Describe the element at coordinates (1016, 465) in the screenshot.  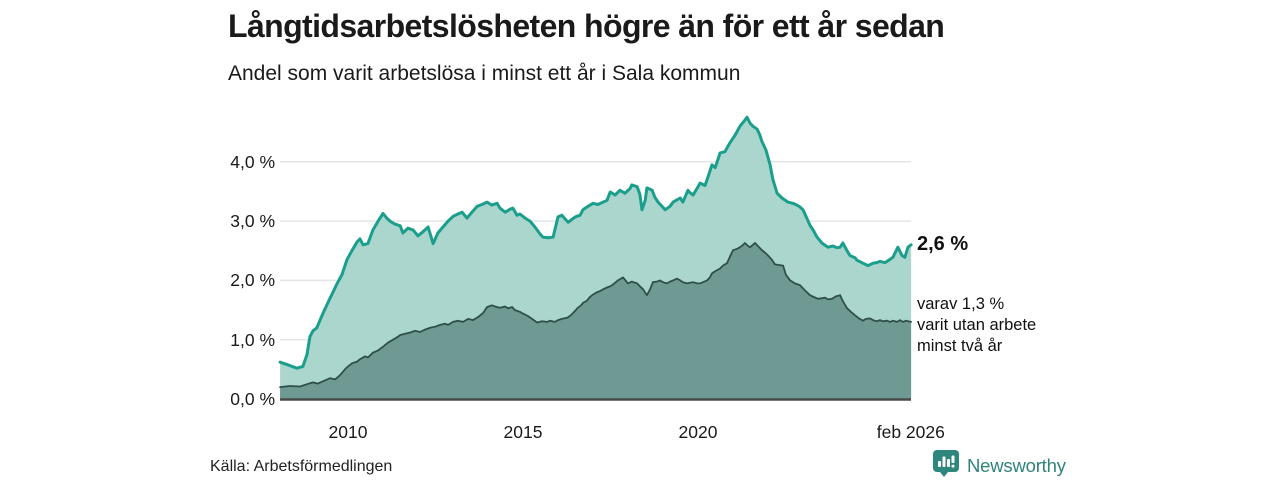
I see `brand-name: Newsworthy` at that location.